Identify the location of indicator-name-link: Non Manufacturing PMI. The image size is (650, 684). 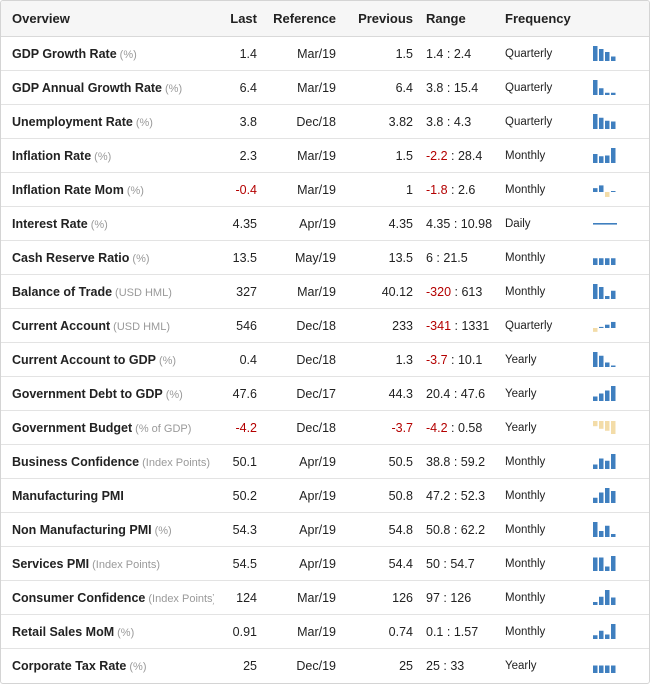
(82, 529).